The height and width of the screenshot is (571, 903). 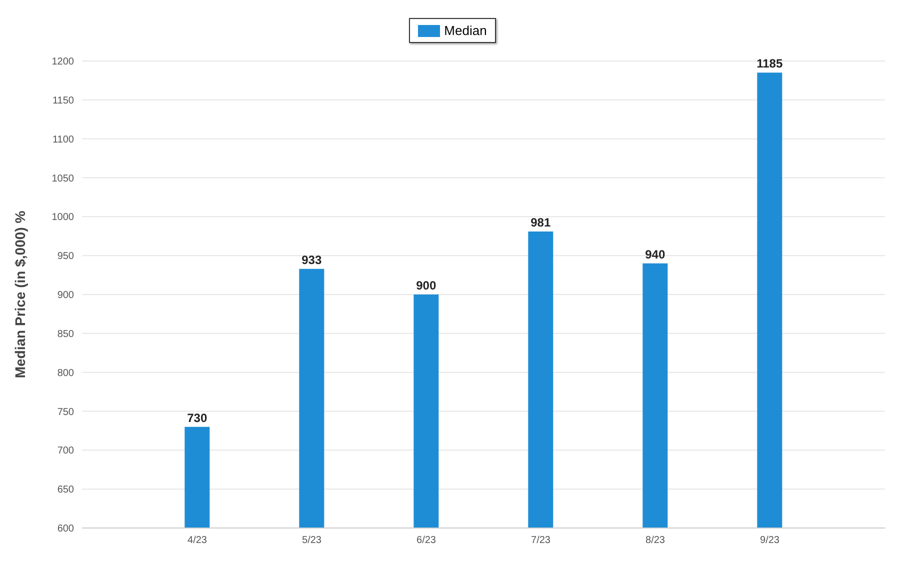 What do you see at coordinates (197, 417) in the screenshot?
I see `data-label: 730` at bounding box center [197, 417].